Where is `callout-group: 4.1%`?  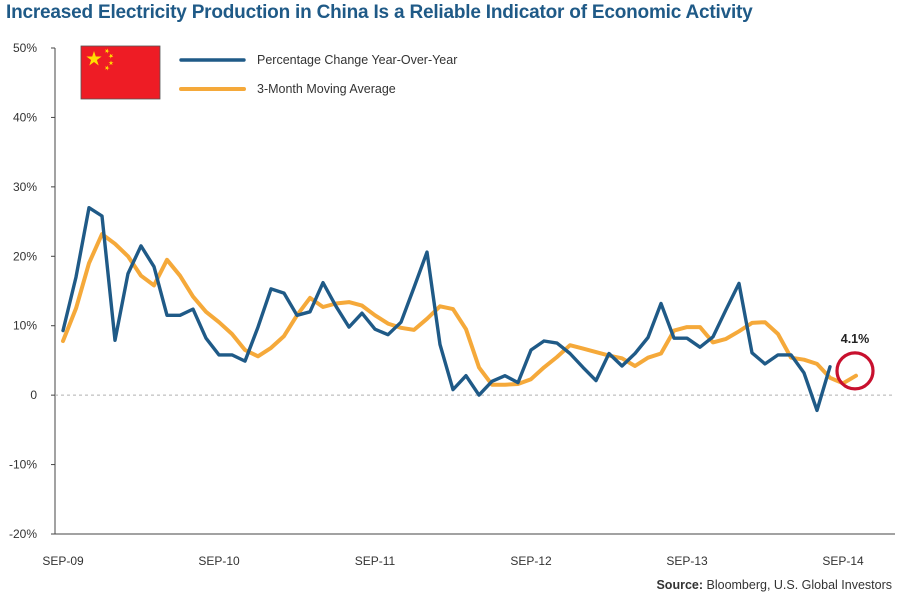
callout-group: 4.1% is located at coordinates (855, 361).